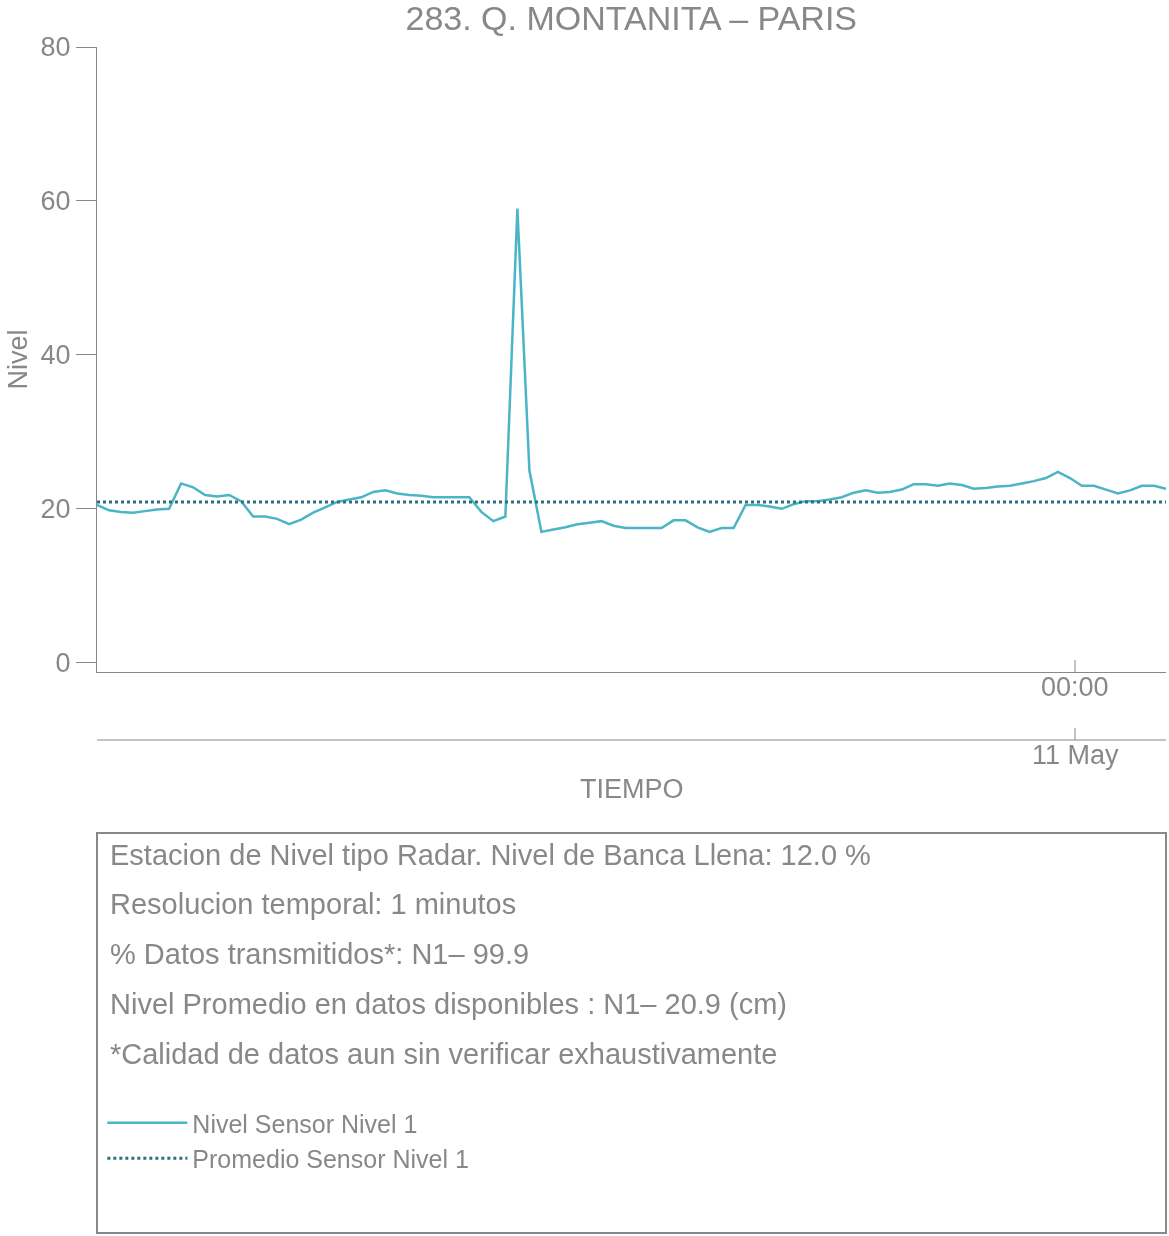 This screenshot has width=1169, height=1236. What do you see at coordinates (55, 509) in the screenshot?
I see `y-tick-label: 20` at bounding box center [55, 509].